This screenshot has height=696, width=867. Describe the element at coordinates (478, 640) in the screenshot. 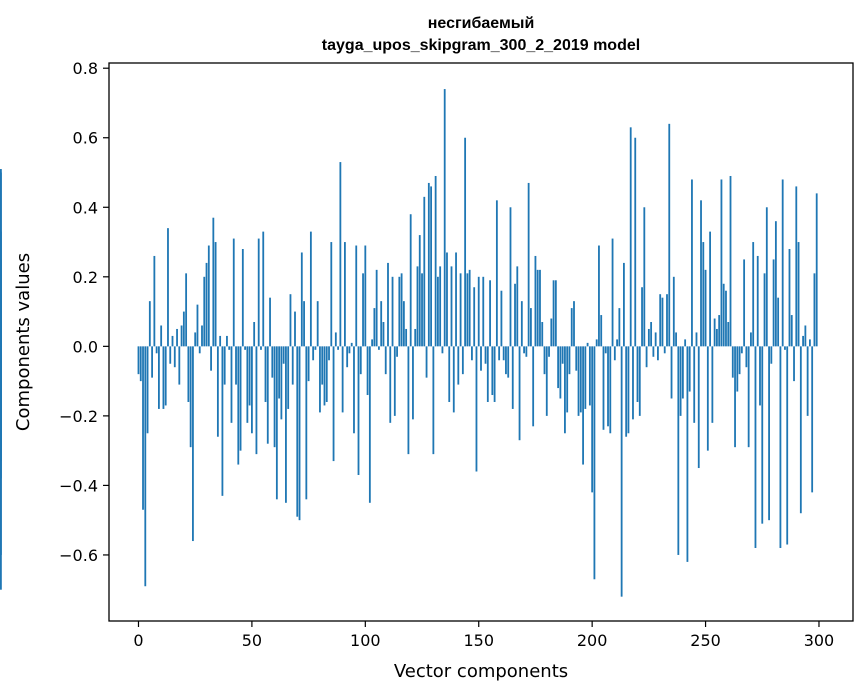

I see `x-tick-label: 150` at that location.